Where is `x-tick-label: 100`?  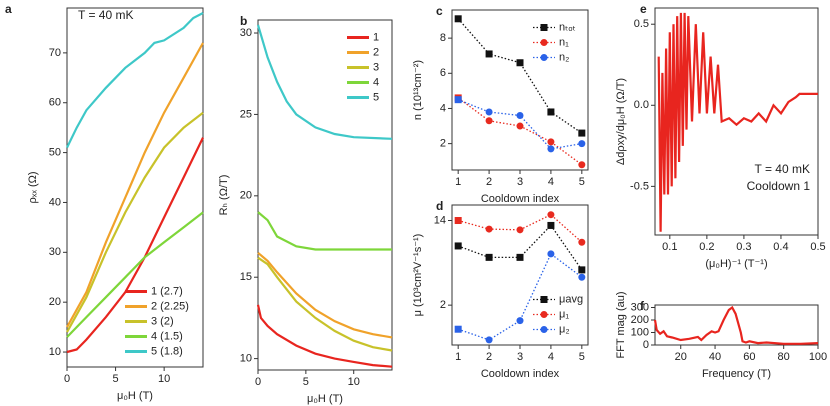
x-tick-label: 100 is located at coordinates (818, 357).